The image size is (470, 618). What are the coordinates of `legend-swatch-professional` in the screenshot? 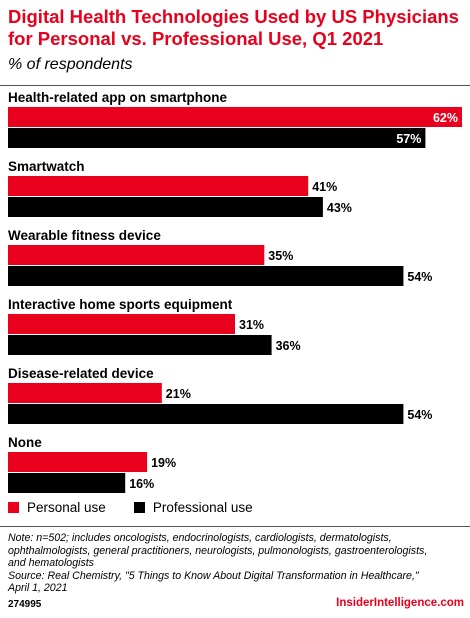 It's located at (139, 507).